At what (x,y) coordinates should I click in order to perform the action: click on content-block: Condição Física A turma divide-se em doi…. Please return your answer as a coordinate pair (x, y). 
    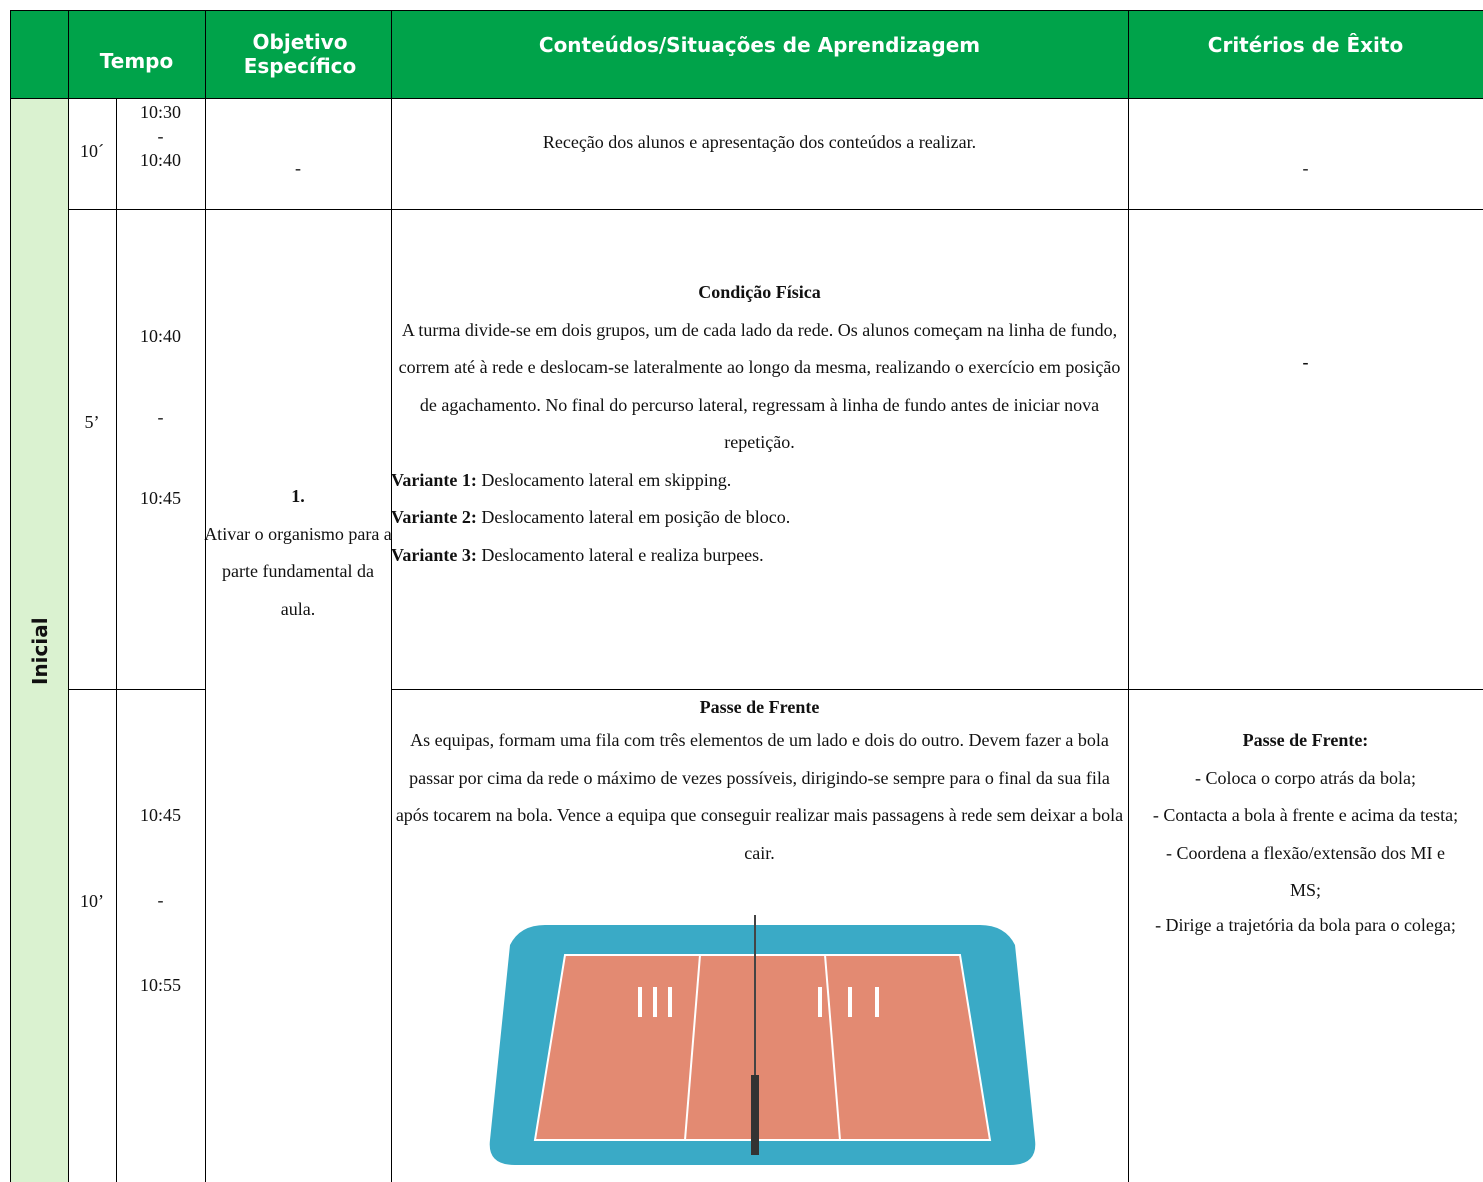
    Looking at the image, I should click on (759, 424).